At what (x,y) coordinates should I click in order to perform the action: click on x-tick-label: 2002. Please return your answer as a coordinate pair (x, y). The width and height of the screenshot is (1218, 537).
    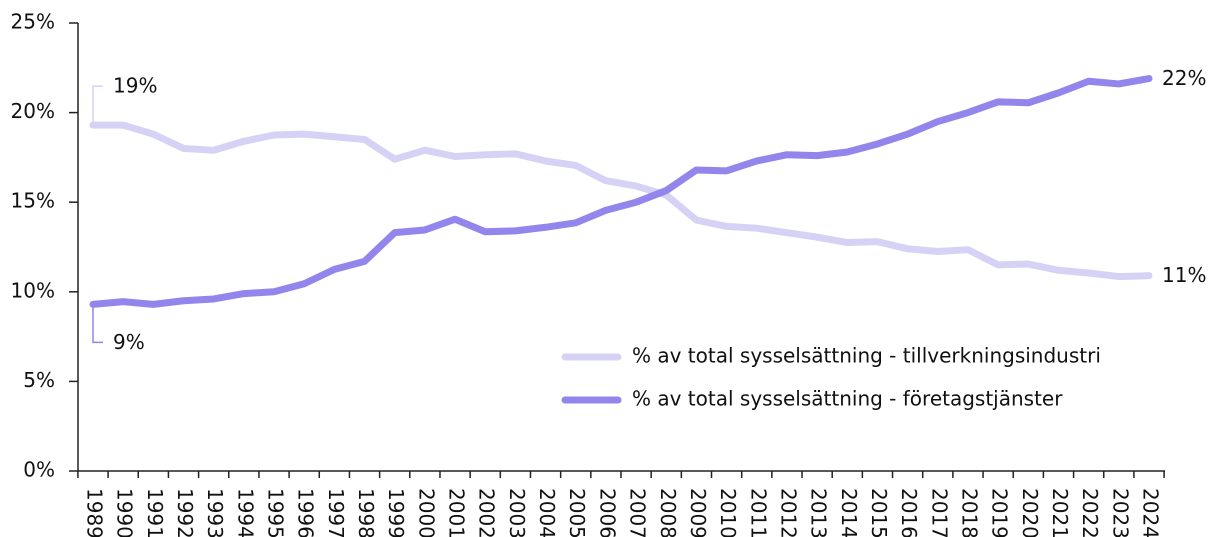
    Looking at the image, I should click on (487, 512).